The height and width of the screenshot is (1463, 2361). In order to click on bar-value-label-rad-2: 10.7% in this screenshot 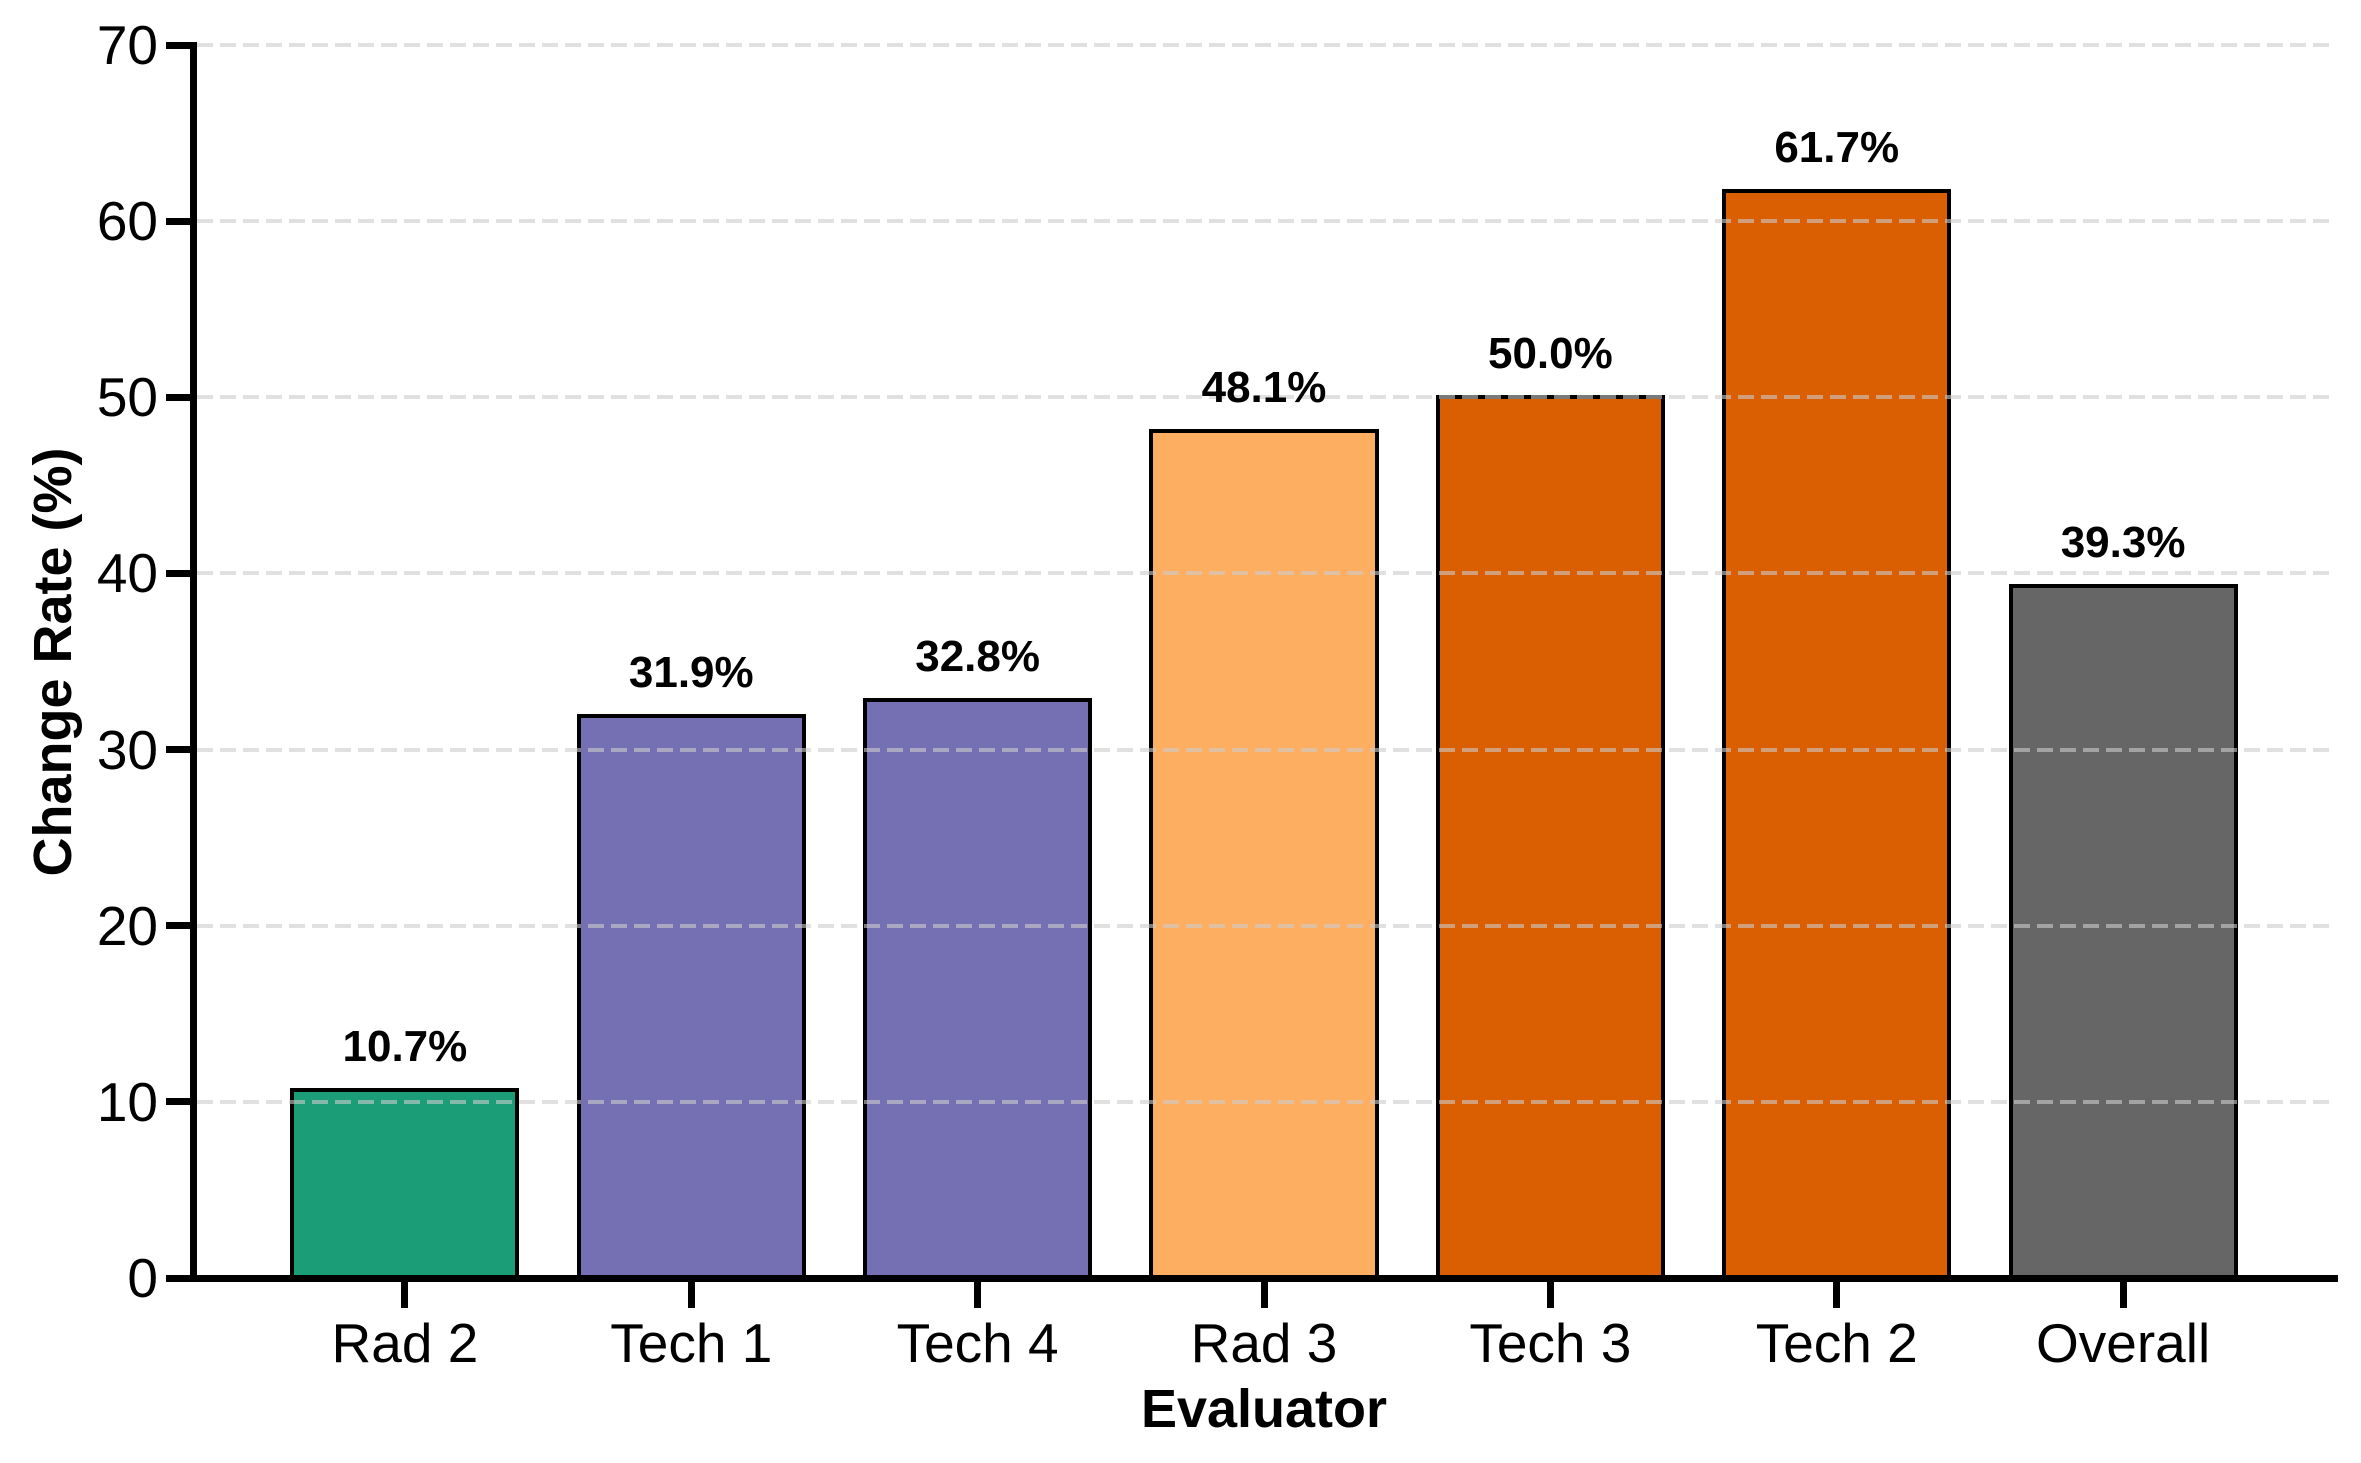, I will do `click(405, 1046)`.